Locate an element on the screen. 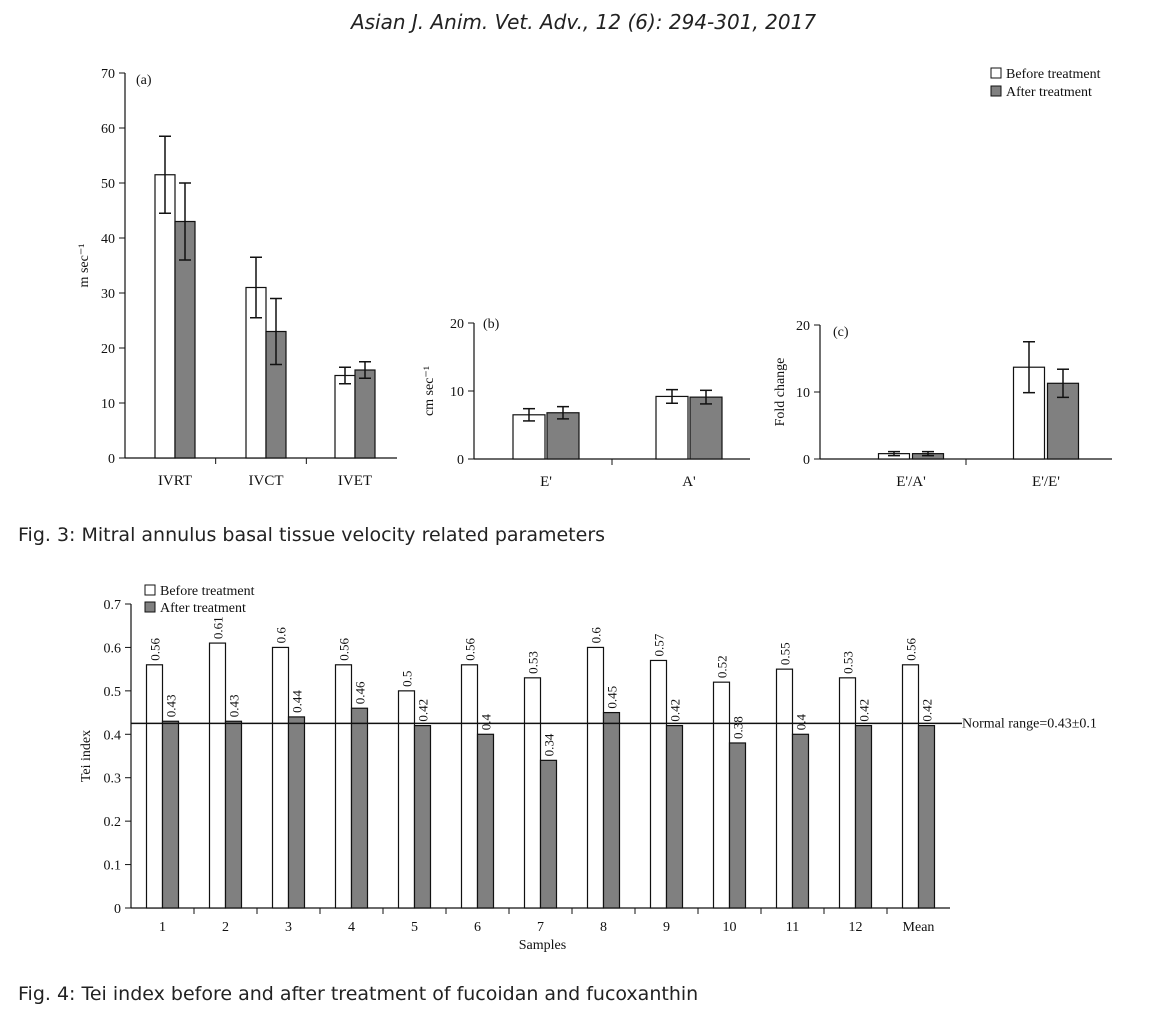 The width and height of the screenshot is (1167, 1023). x-category-label: 4 is located at coordinates (351, 927).